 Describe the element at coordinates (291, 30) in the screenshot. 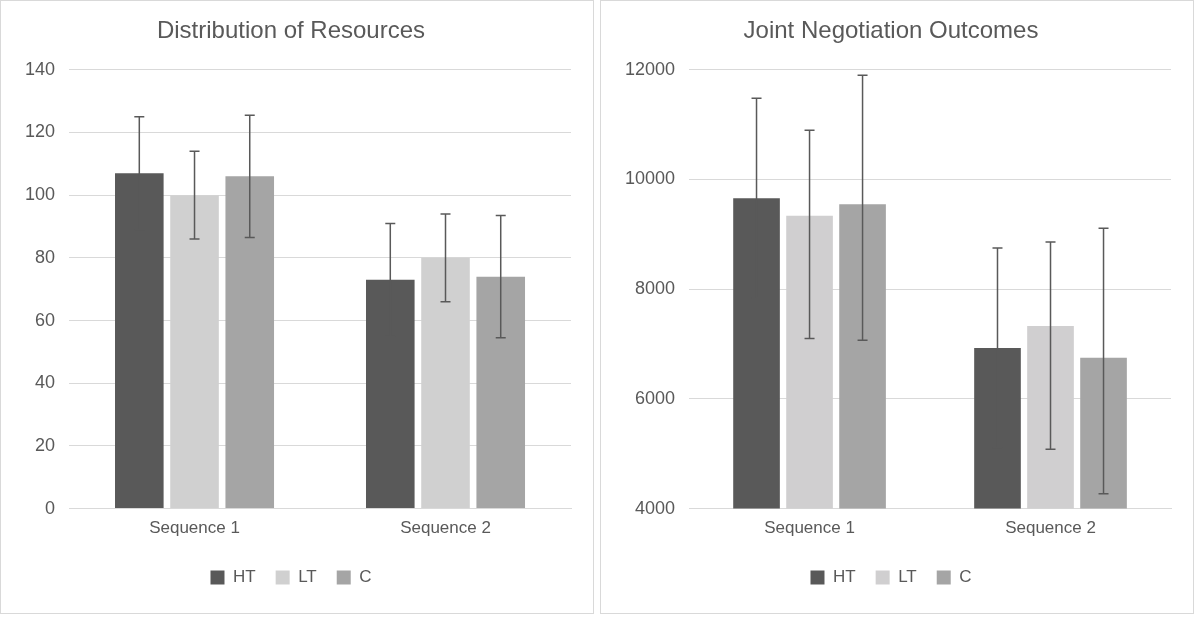

I see `chart-title: Distribution of Resources` at that location.